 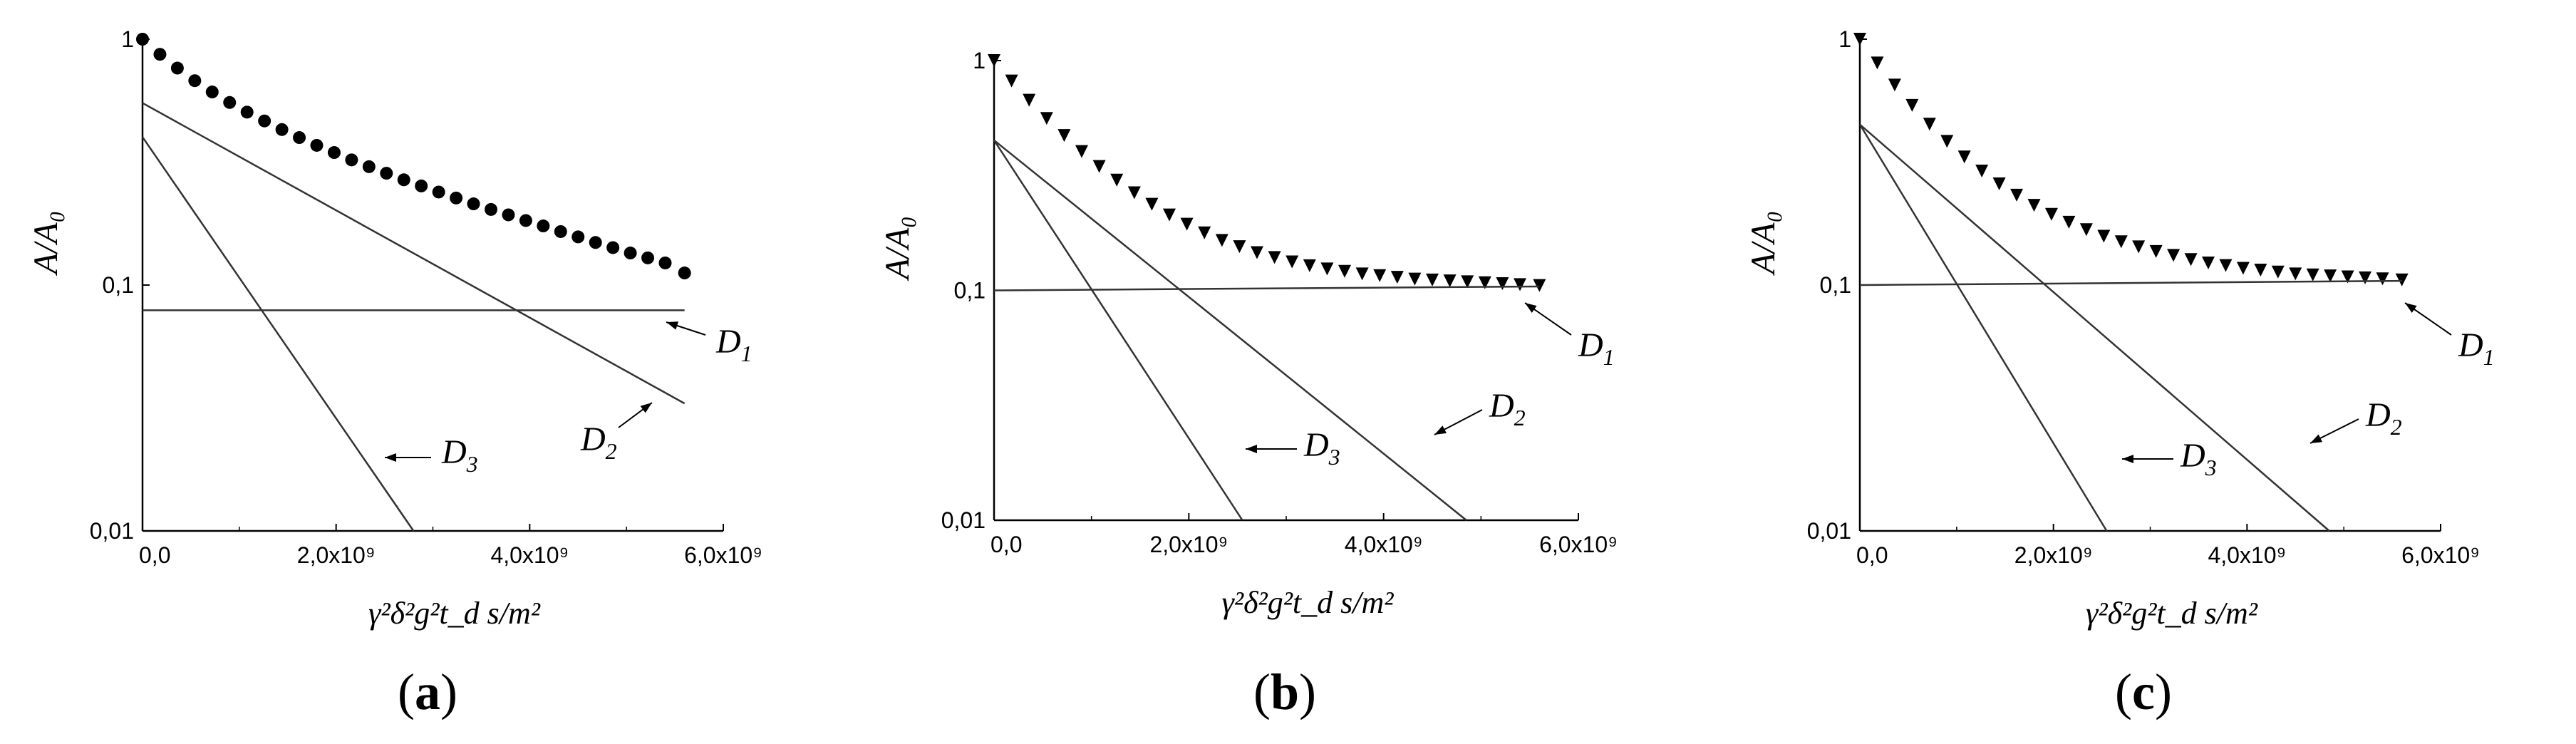 What do you see at coordinates (428, 691) in the screenshot?
I see `panel-caption-a: (a)` at bounding box center [428, 691].